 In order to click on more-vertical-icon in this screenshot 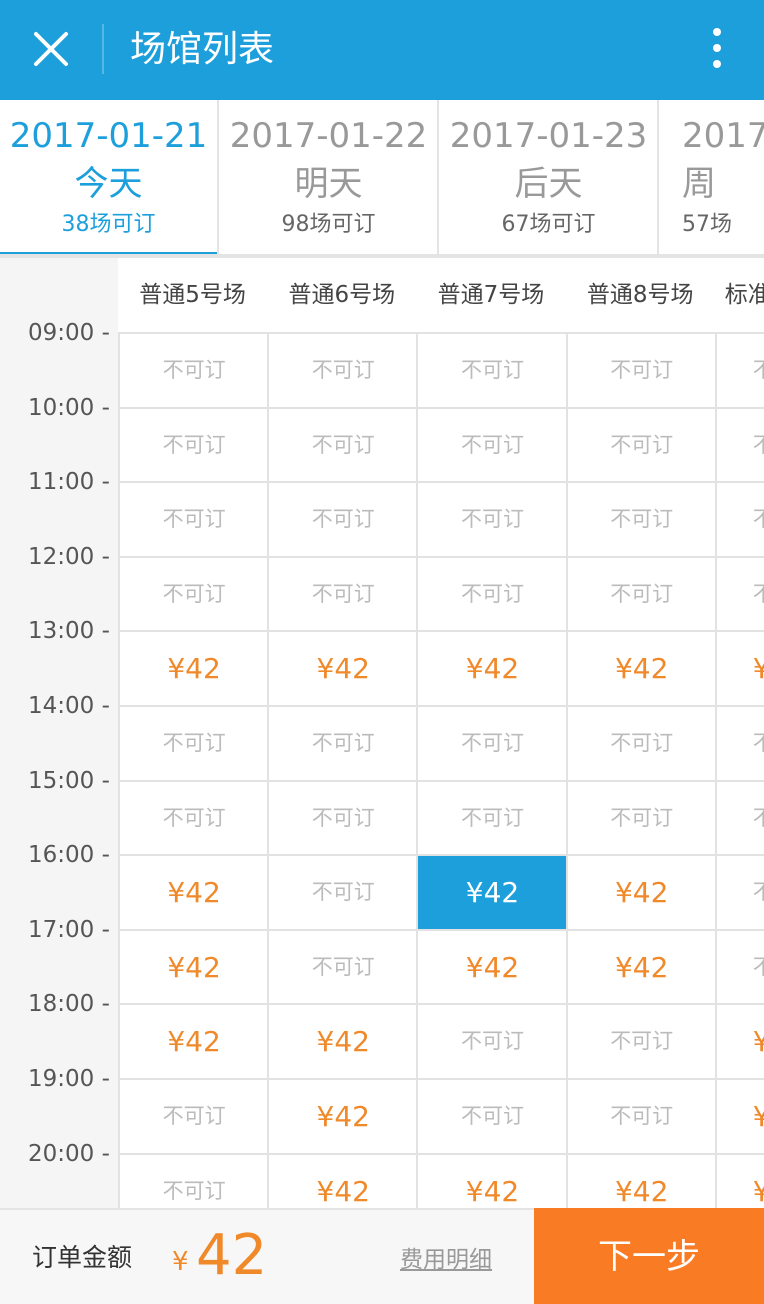, I will do `click(717, 50)`.